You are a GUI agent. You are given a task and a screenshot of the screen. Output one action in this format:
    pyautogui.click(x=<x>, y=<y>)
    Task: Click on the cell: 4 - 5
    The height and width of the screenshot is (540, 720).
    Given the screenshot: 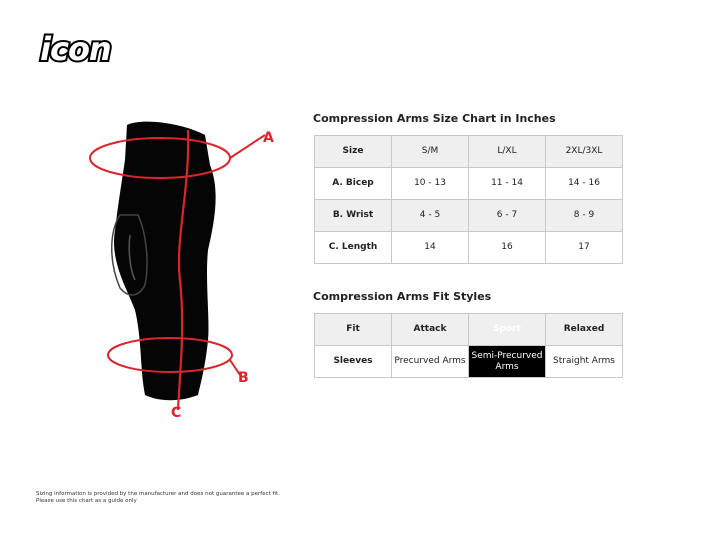 What is the action you would take?
    pyautogui.click(x=430, y=215)
    